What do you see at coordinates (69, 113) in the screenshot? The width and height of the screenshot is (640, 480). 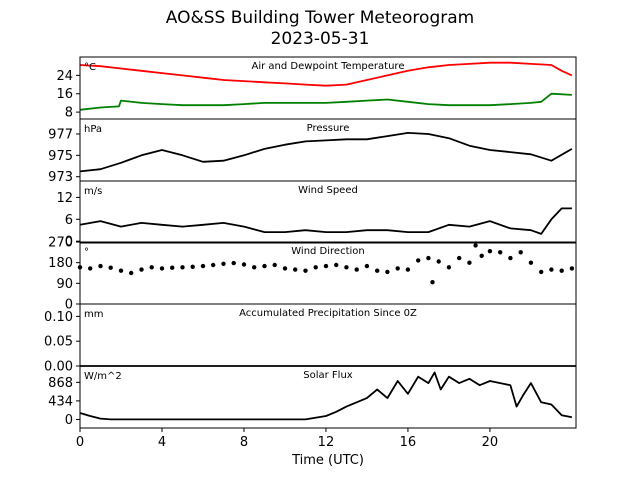 I see `y-tick-label: 8` at bounding box center [69, 113].